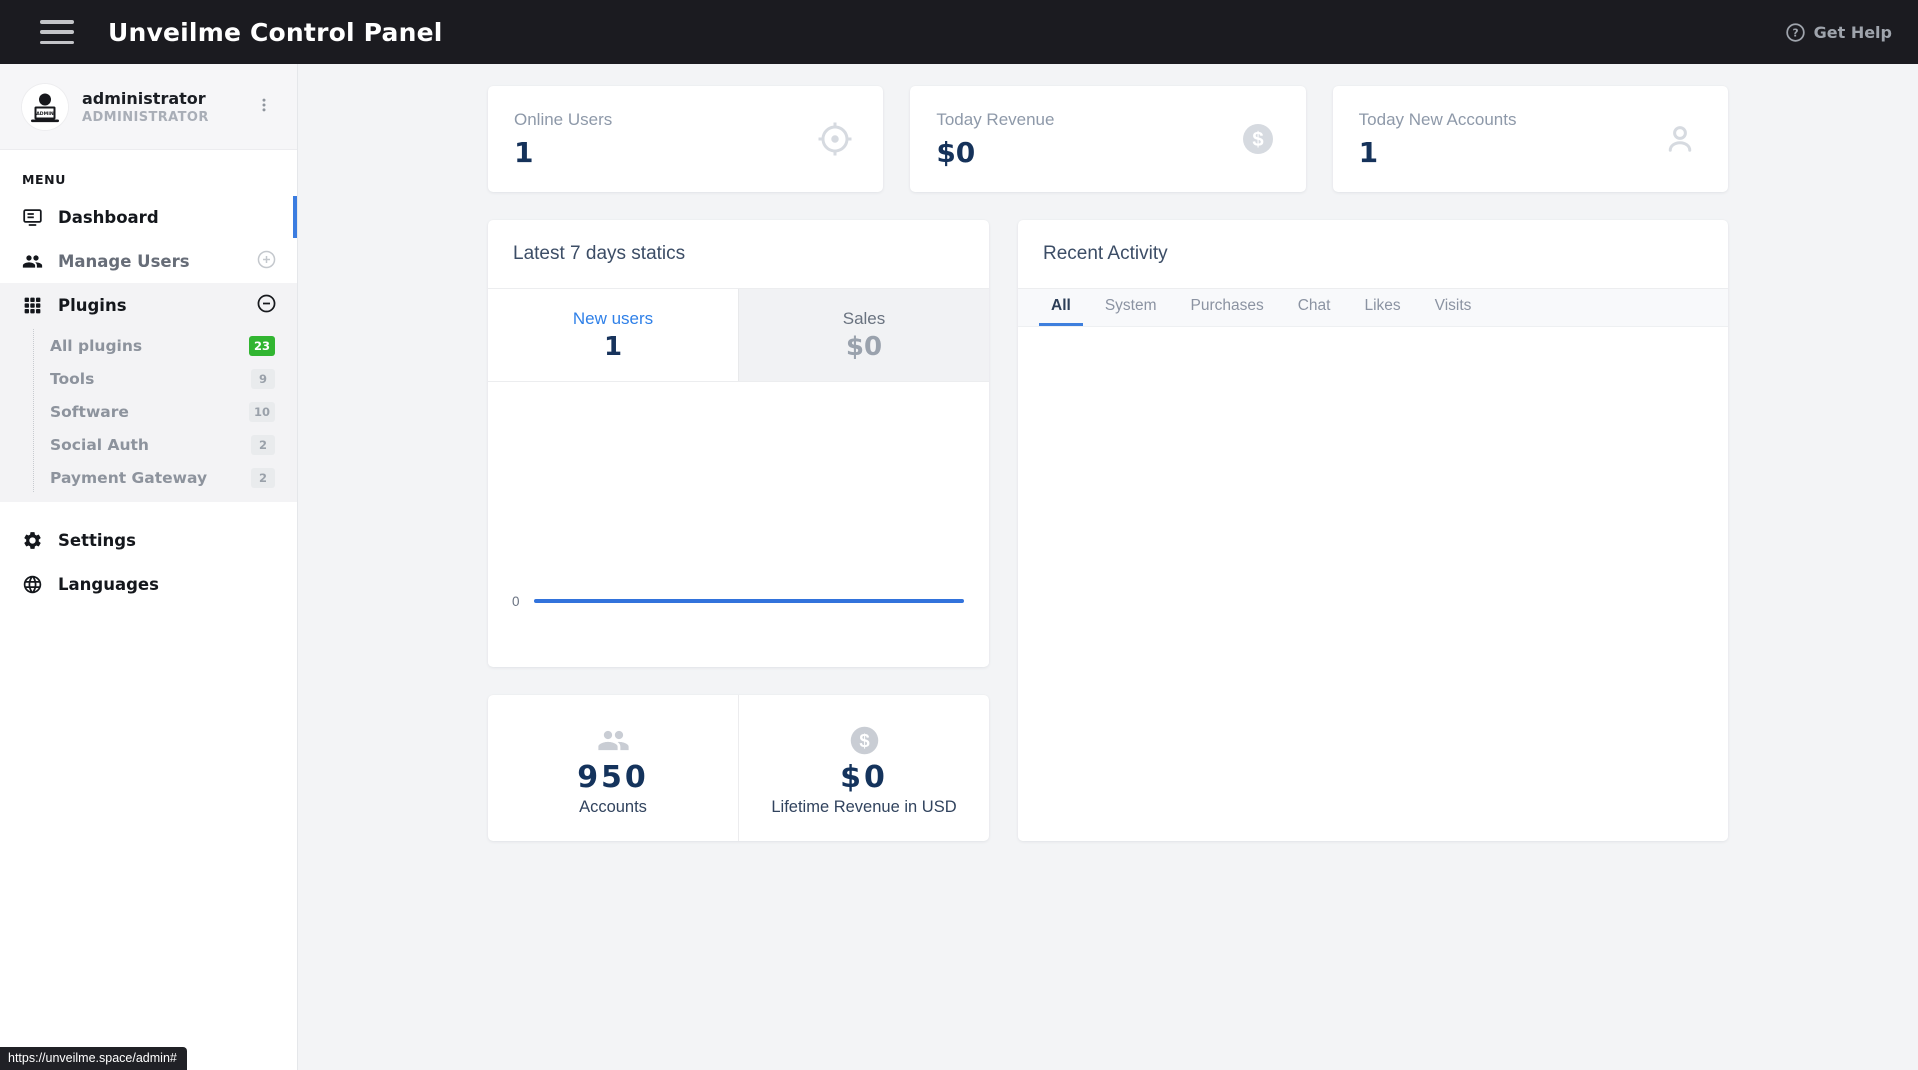 This screenshot has height=1070, width=1918. What do you see at coordinates (864, 318) in the screenshot?
I see `tab-label: Sales` at bounding box center [864, 318].